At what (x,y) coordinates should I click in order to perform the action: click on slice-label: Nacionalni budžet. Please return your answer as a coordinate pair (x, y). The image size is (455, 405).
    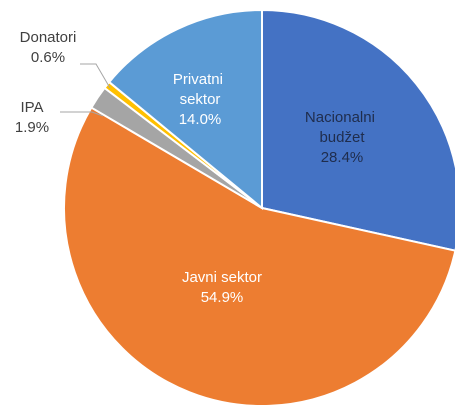
    Looking at the image, I should click on (342, 127).